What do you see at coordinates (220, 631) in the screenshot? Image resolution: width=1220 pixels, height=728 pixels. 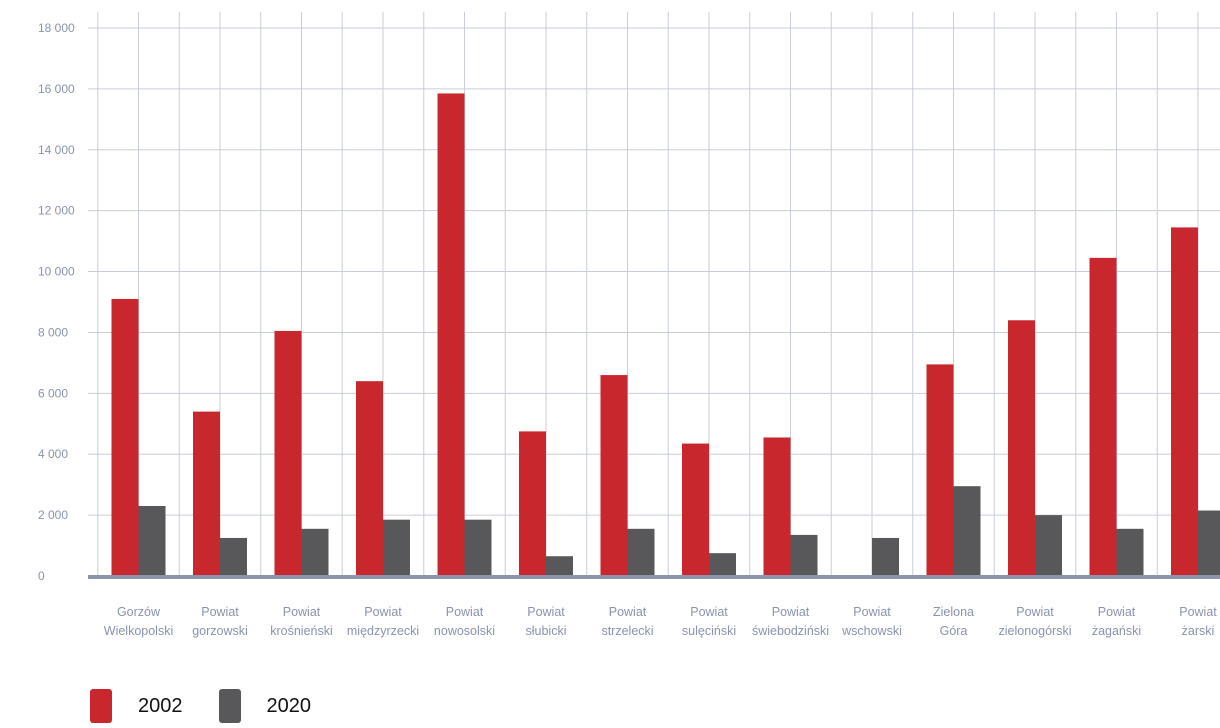 I see `x-tick-label: gorzowski` at bounding box center [220, 631].